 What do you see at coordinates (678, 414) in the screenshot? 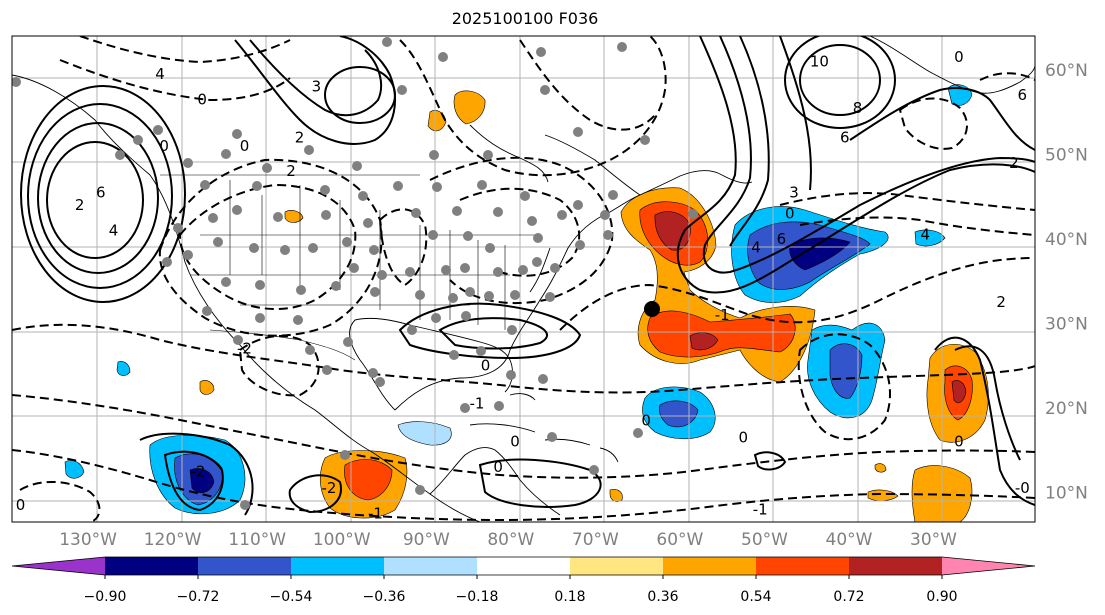
I see `negative-anomaly-caribbean-core` at bounding box center [678, 414].